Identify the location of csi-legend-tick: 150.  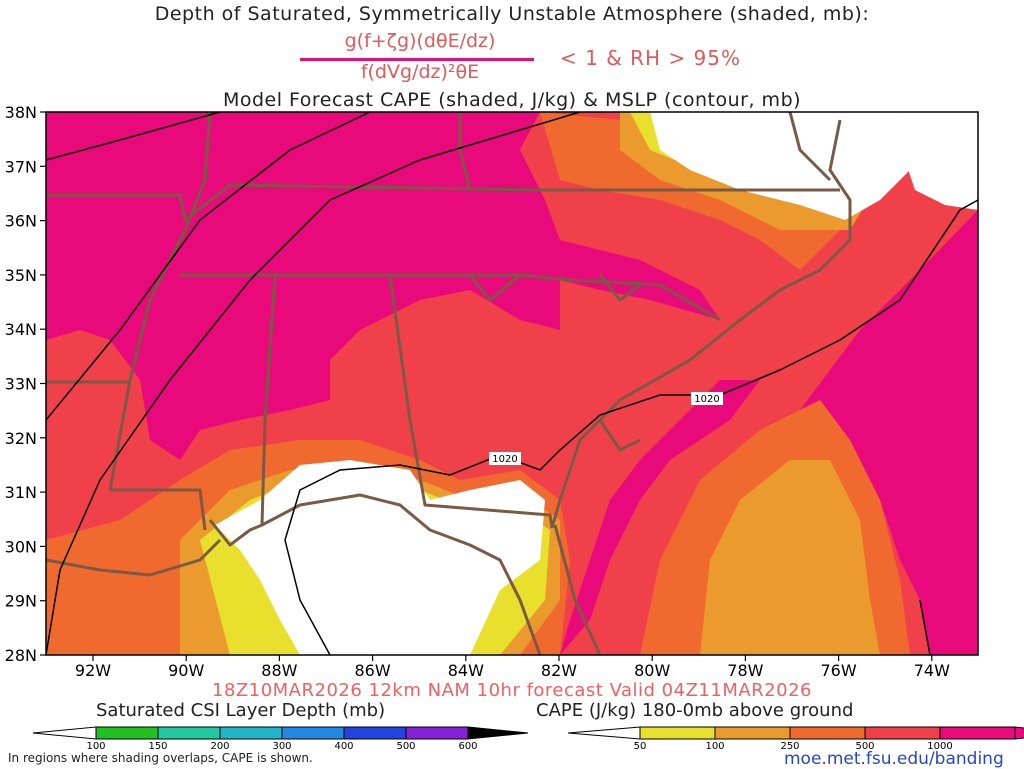
(157, 746).